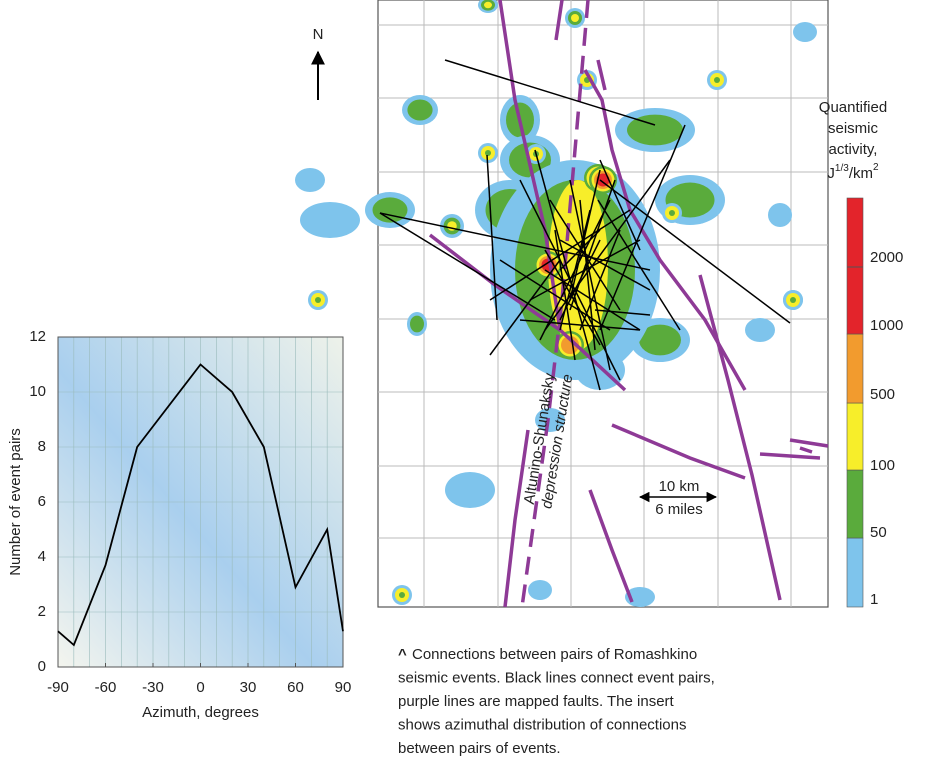 This screenshot has height=781, width=935. What do you see at coordinates (853, 128) in the screenshot?
I see `legend-title: seismic` at bounding box center [853, 128].